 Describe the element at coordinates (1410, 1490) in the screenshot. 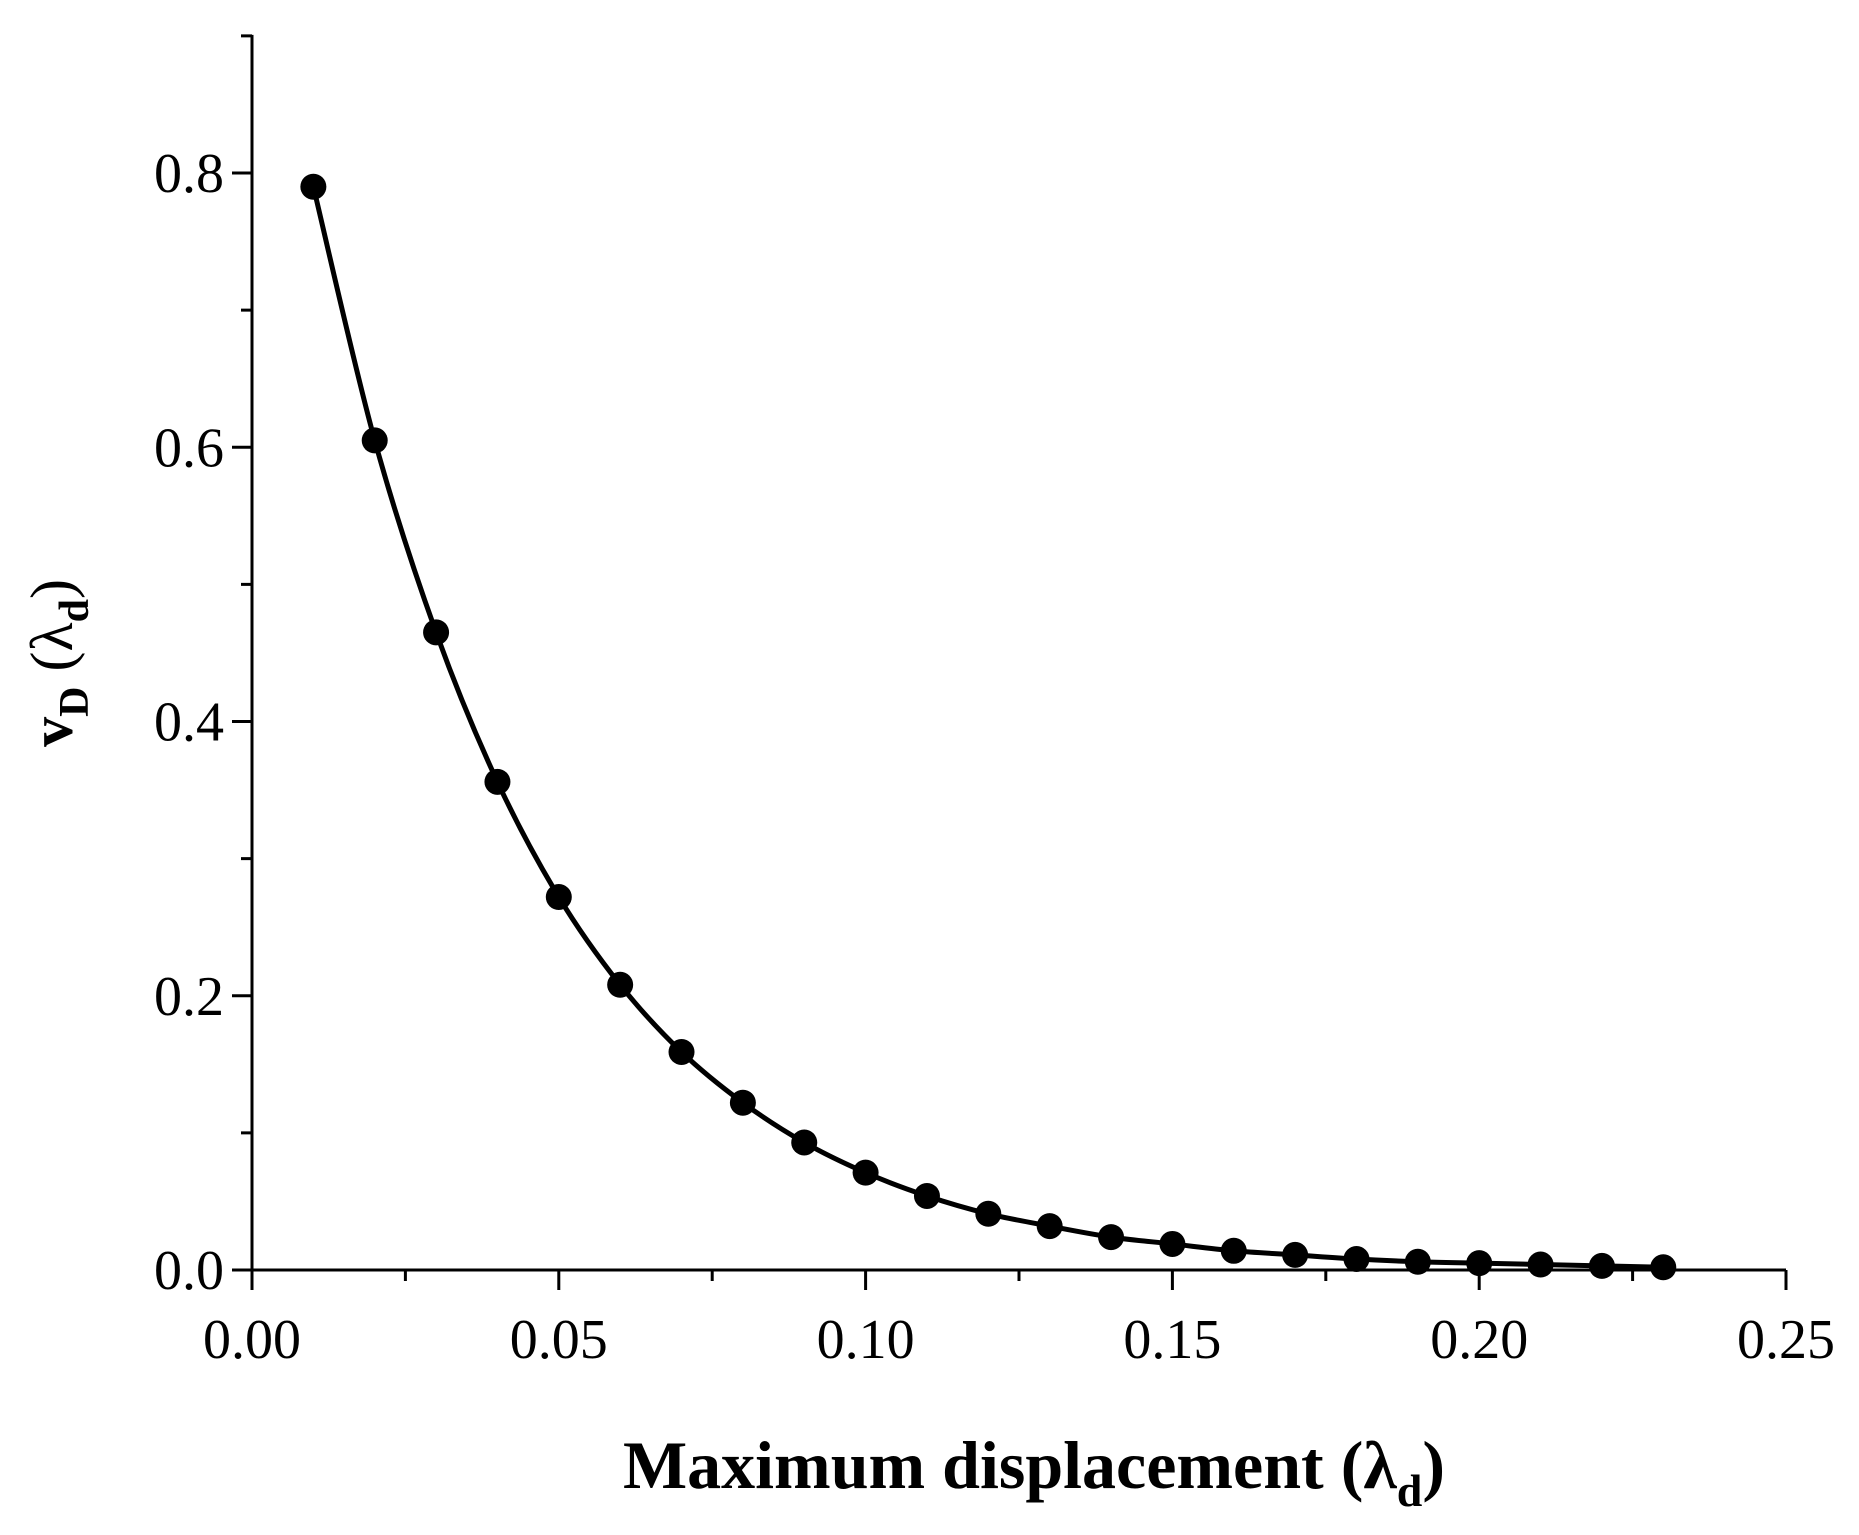

I see `x-axis-title-sub: d` at that location.